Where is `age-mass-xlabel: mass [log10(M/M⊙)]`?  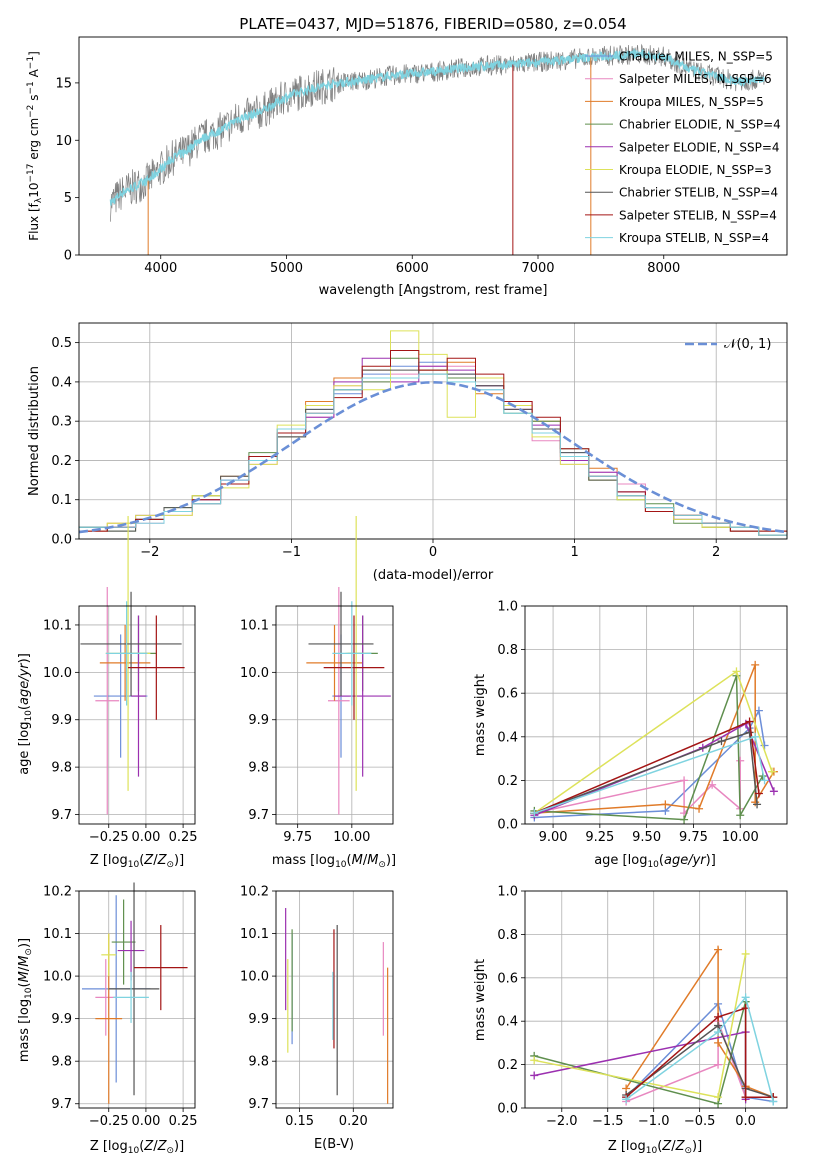
age-mass-xlabel: mass [log10(M/M⊙)] is located at coordinates (334, 861).